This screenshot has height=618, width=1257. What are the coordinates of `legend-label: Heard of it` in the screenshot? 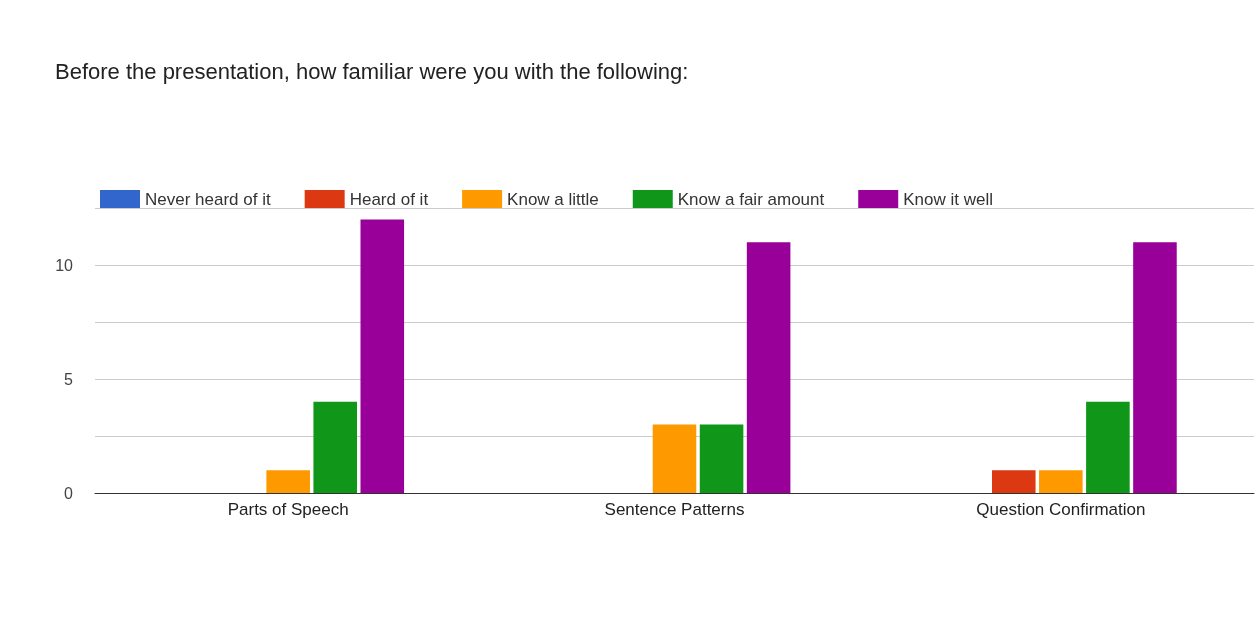 It's located at (389, 199).